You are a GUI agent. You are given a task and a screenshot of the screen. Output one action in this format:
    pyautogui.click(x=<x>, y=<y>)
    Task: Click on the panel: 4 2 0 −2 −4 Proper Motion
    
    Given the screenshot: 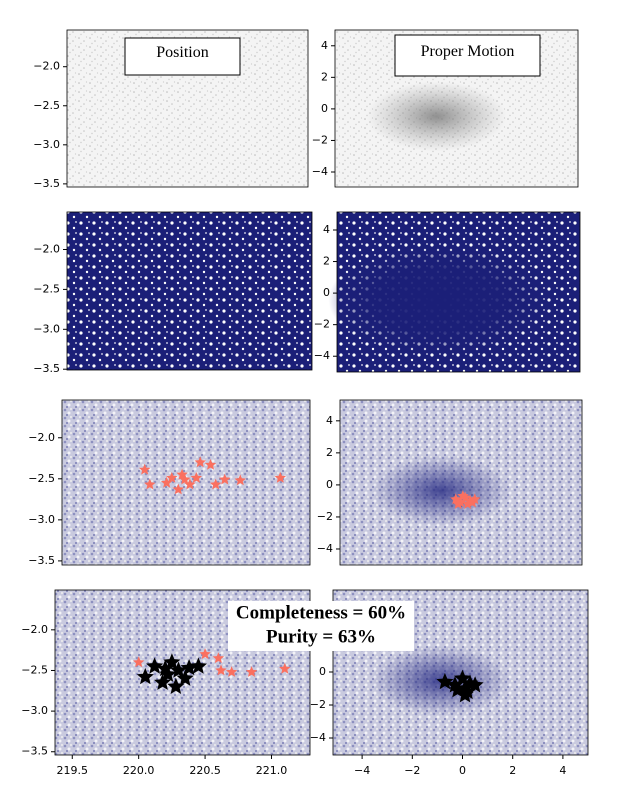 What is the action you would take?
    pyautogui.click(x=445, y=108)
    